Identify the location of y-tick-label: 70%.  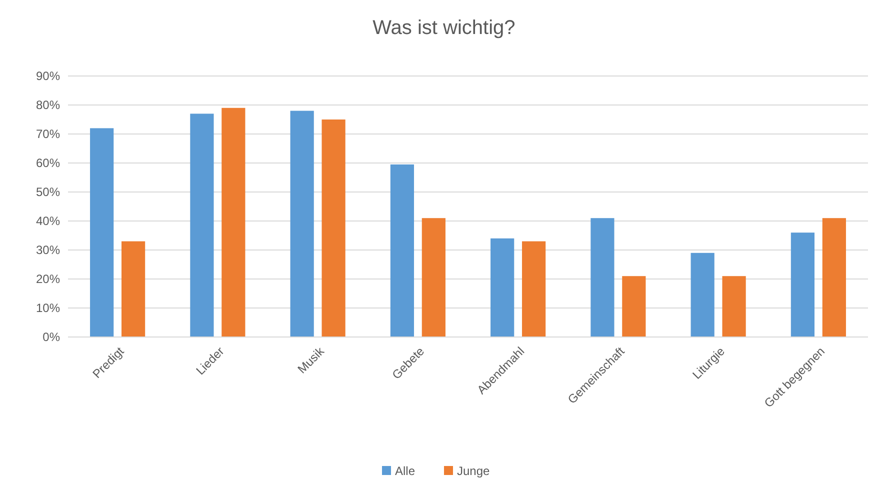
(48, 134).